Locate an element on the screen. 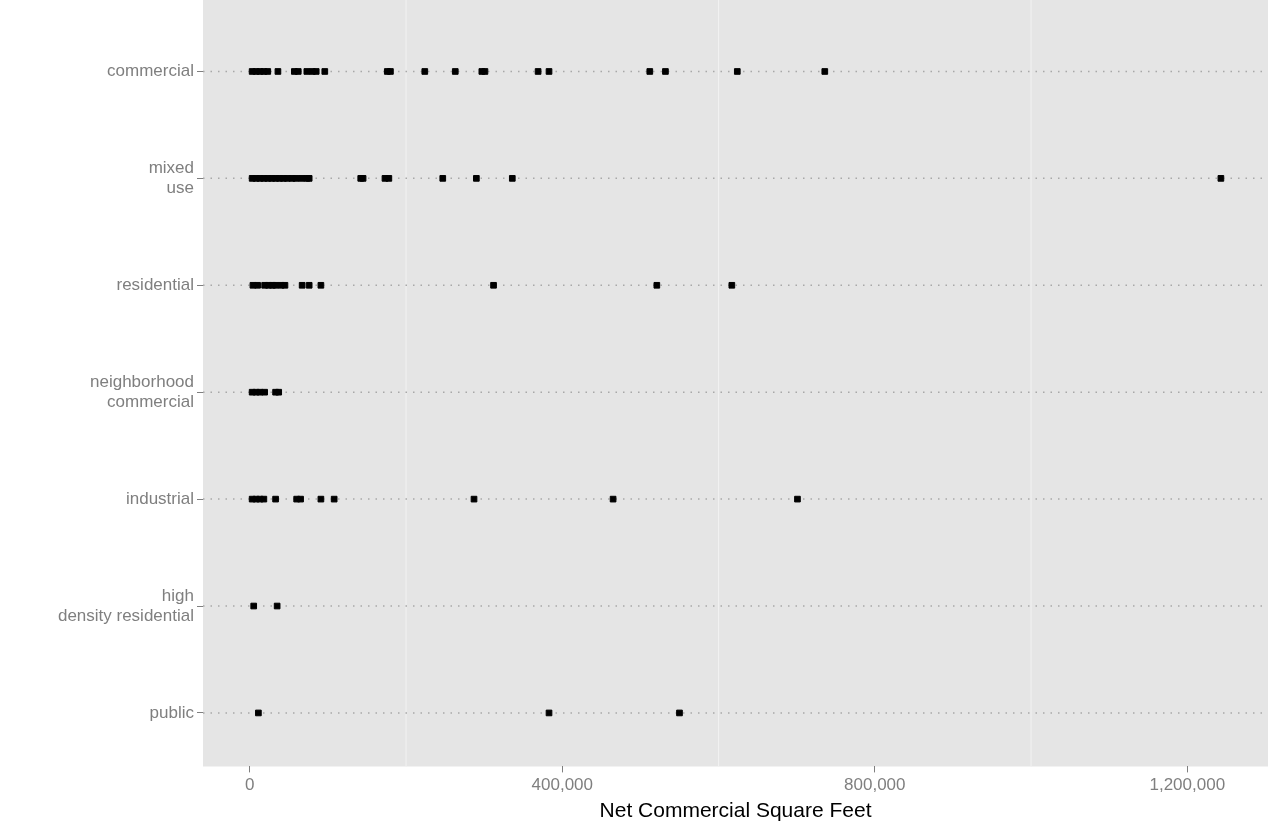 The width and height of the screenshot is (1273, 828). y-tick-label: industrial is located at coordinates (159, 498).